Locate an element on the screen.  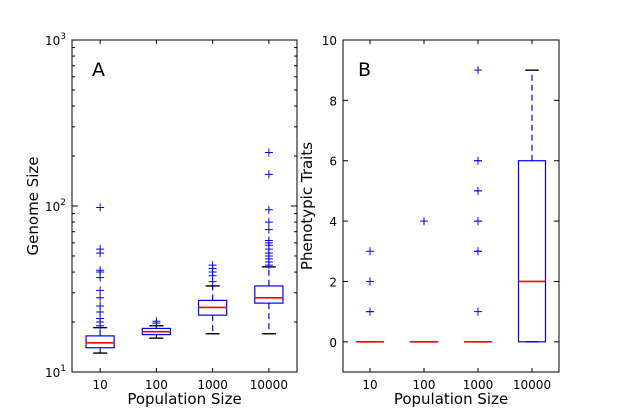
y-tick-label: 10² is located at coordinates (55, 206).